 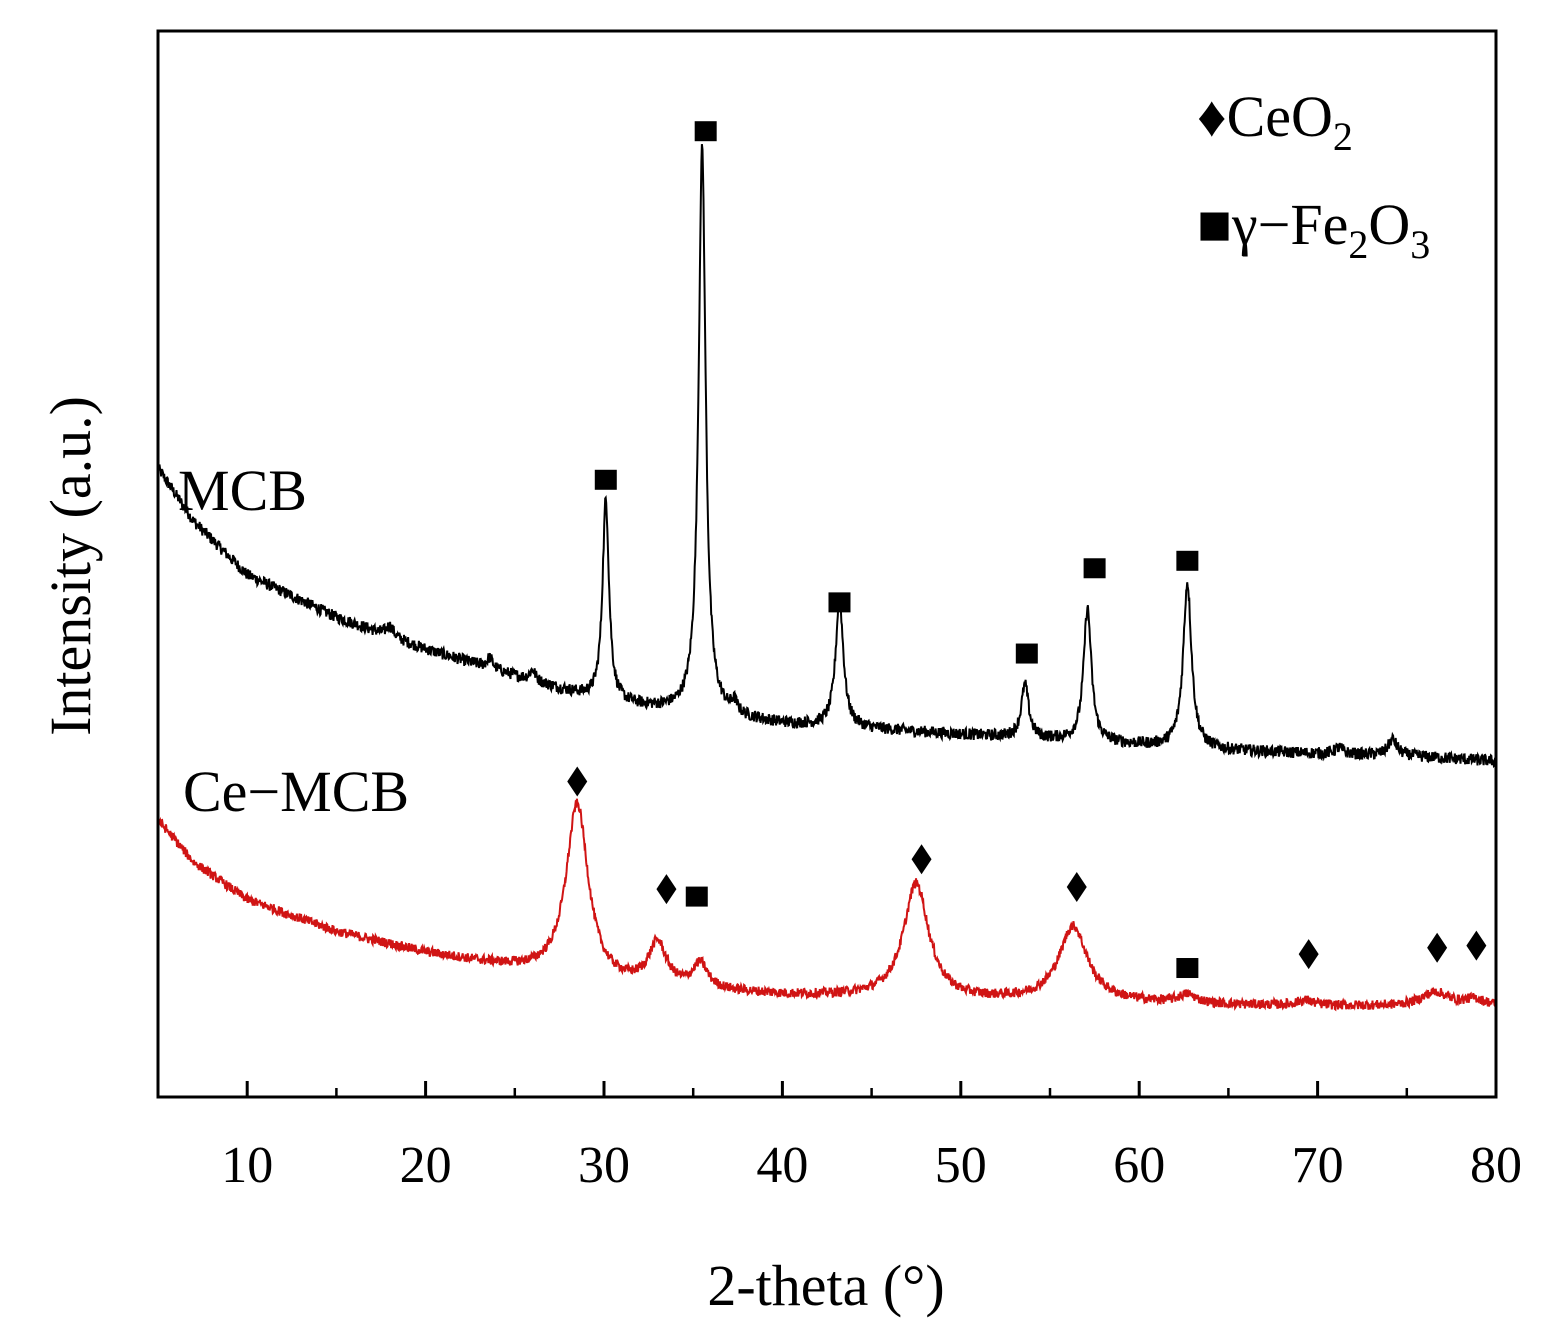 What do you see at coordinates (247, 1165) in the screenshot?
I see `x-tick-label: 10` at bounding box center [247, 1165].